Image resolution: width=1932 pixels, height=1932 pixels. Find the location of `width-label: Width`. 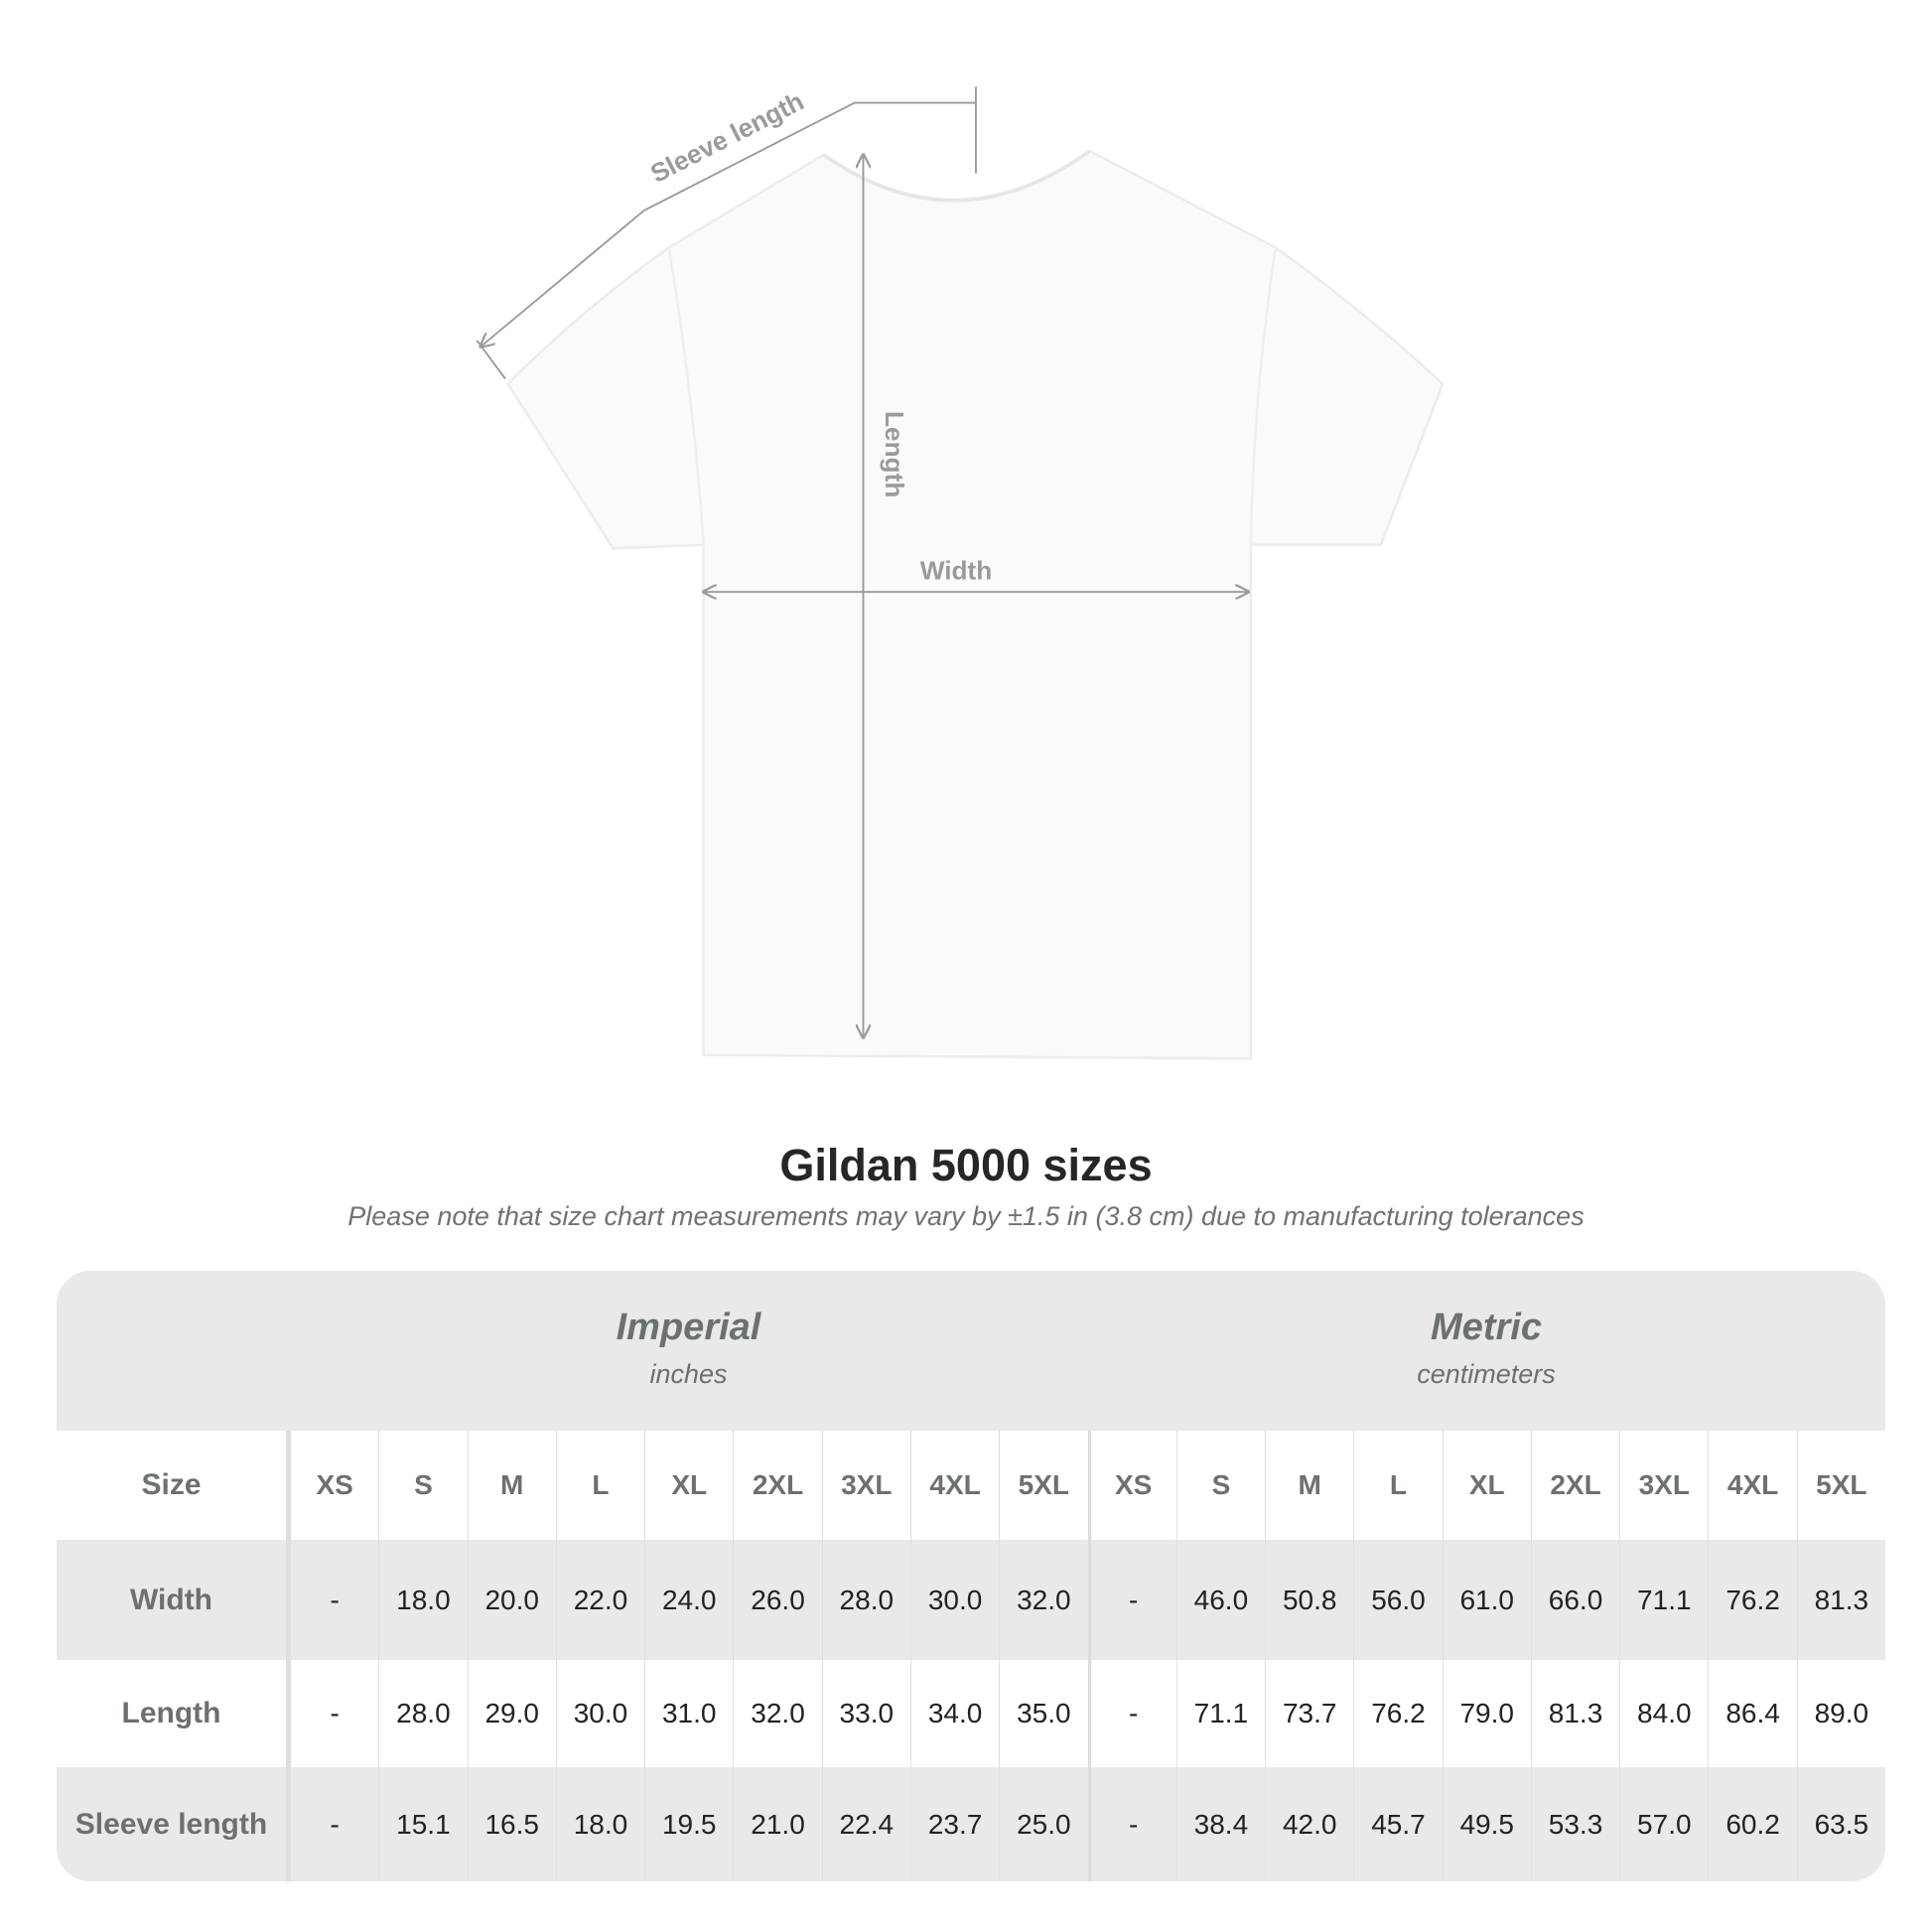

width-label: Width is located at coordinates (956, 571).